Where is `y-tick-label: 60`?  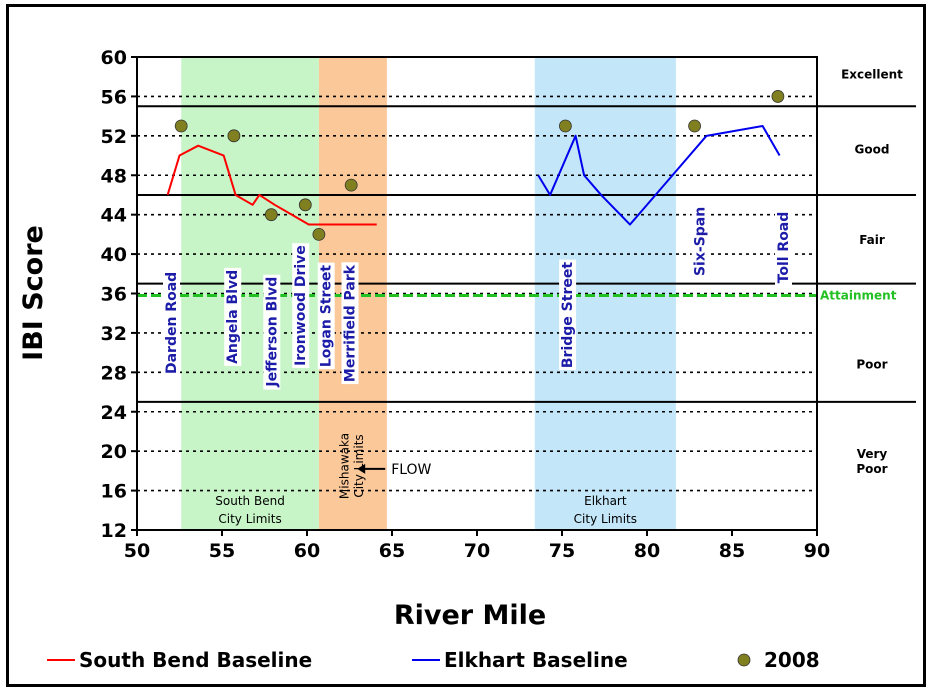 y-tick-label: 60 is located at coordinates (114, 58).